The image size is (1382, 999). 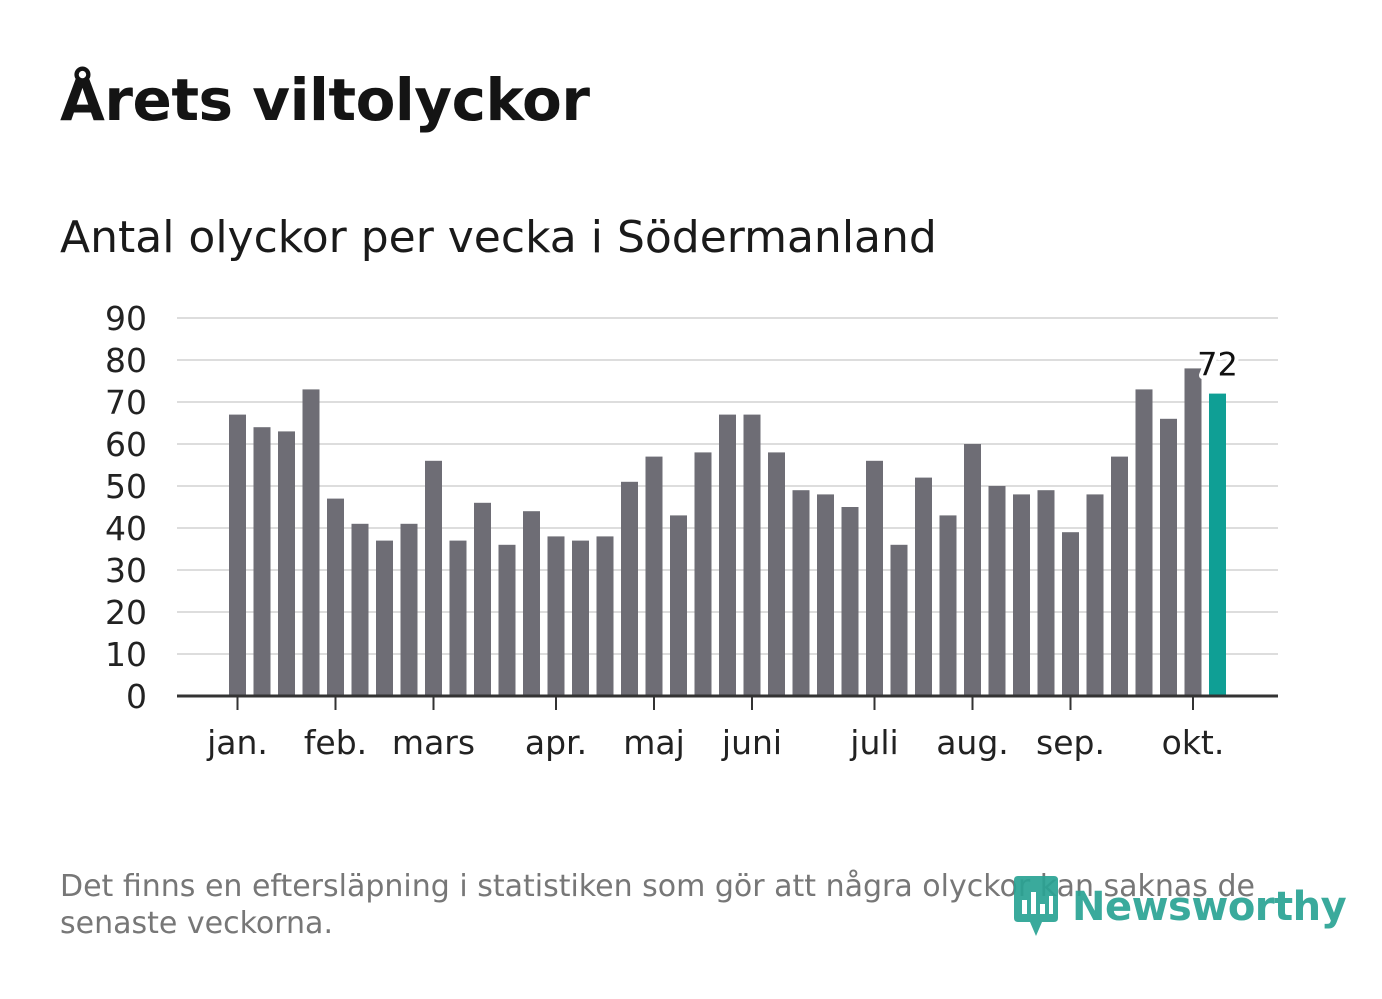 I want to click on x-tick-label: apr., so click(x=556, y=742).